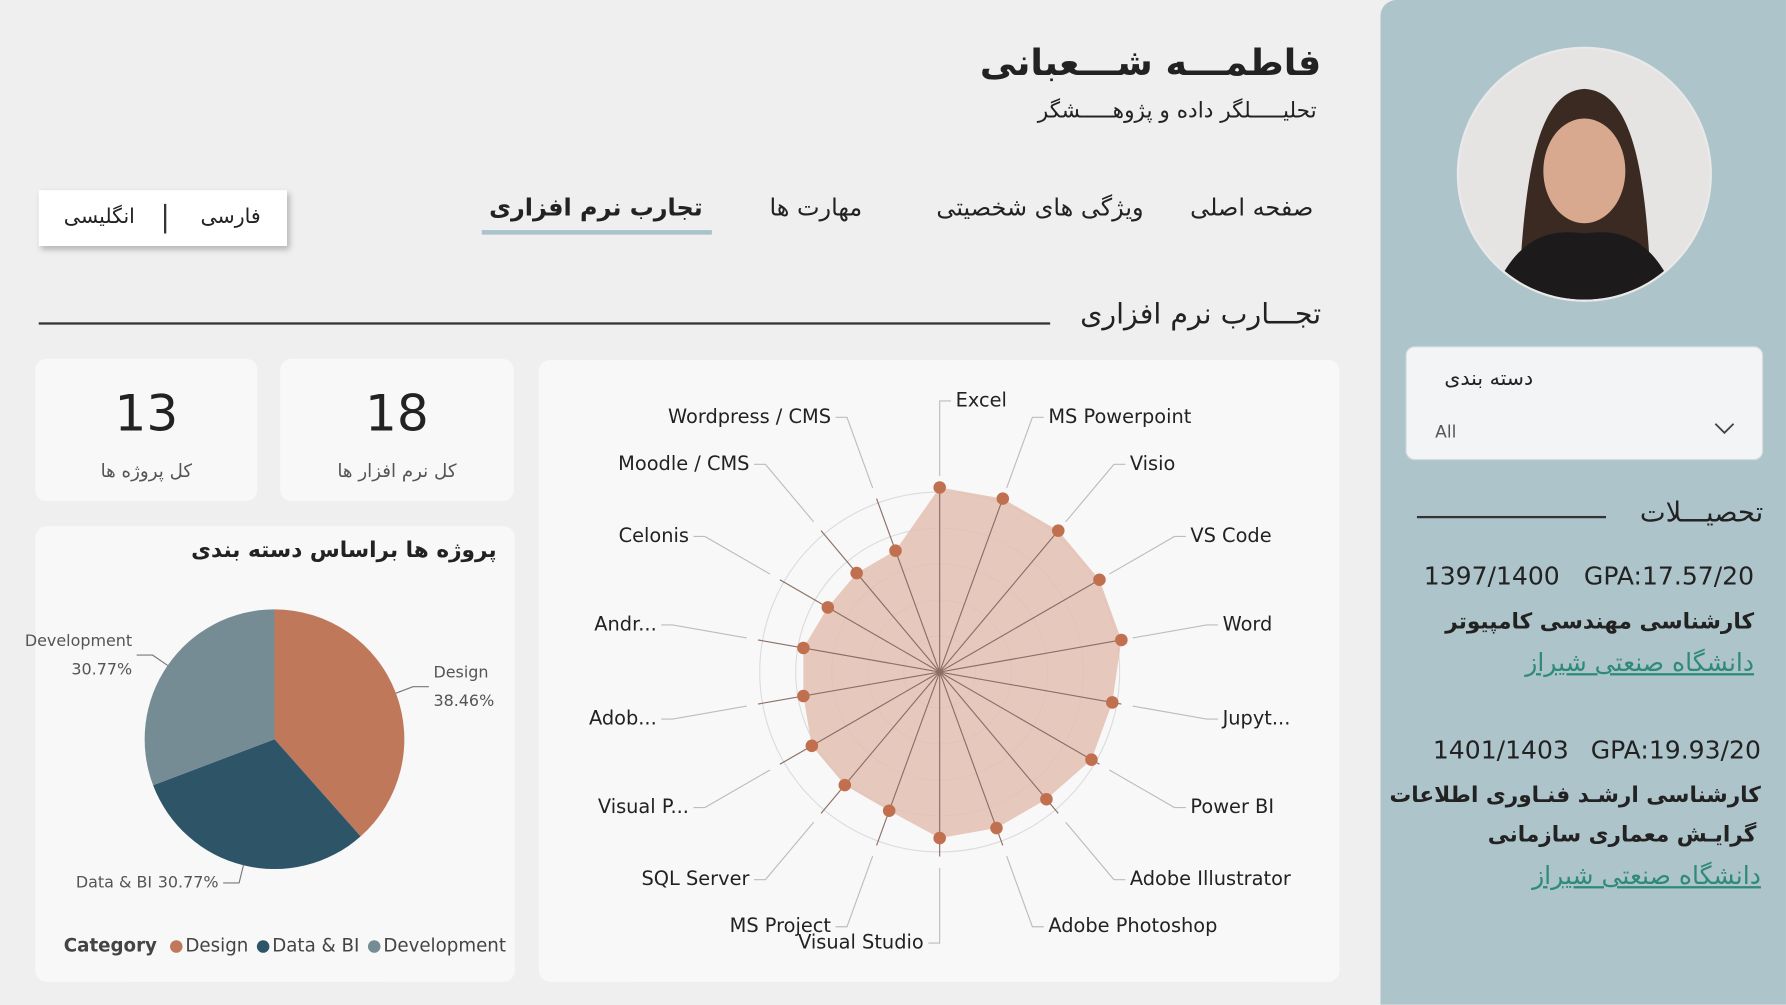 The width and height of the screenshot is (1786, 1005). I want to click on nav-item: صفحه اصلی, so click(1252, 207).